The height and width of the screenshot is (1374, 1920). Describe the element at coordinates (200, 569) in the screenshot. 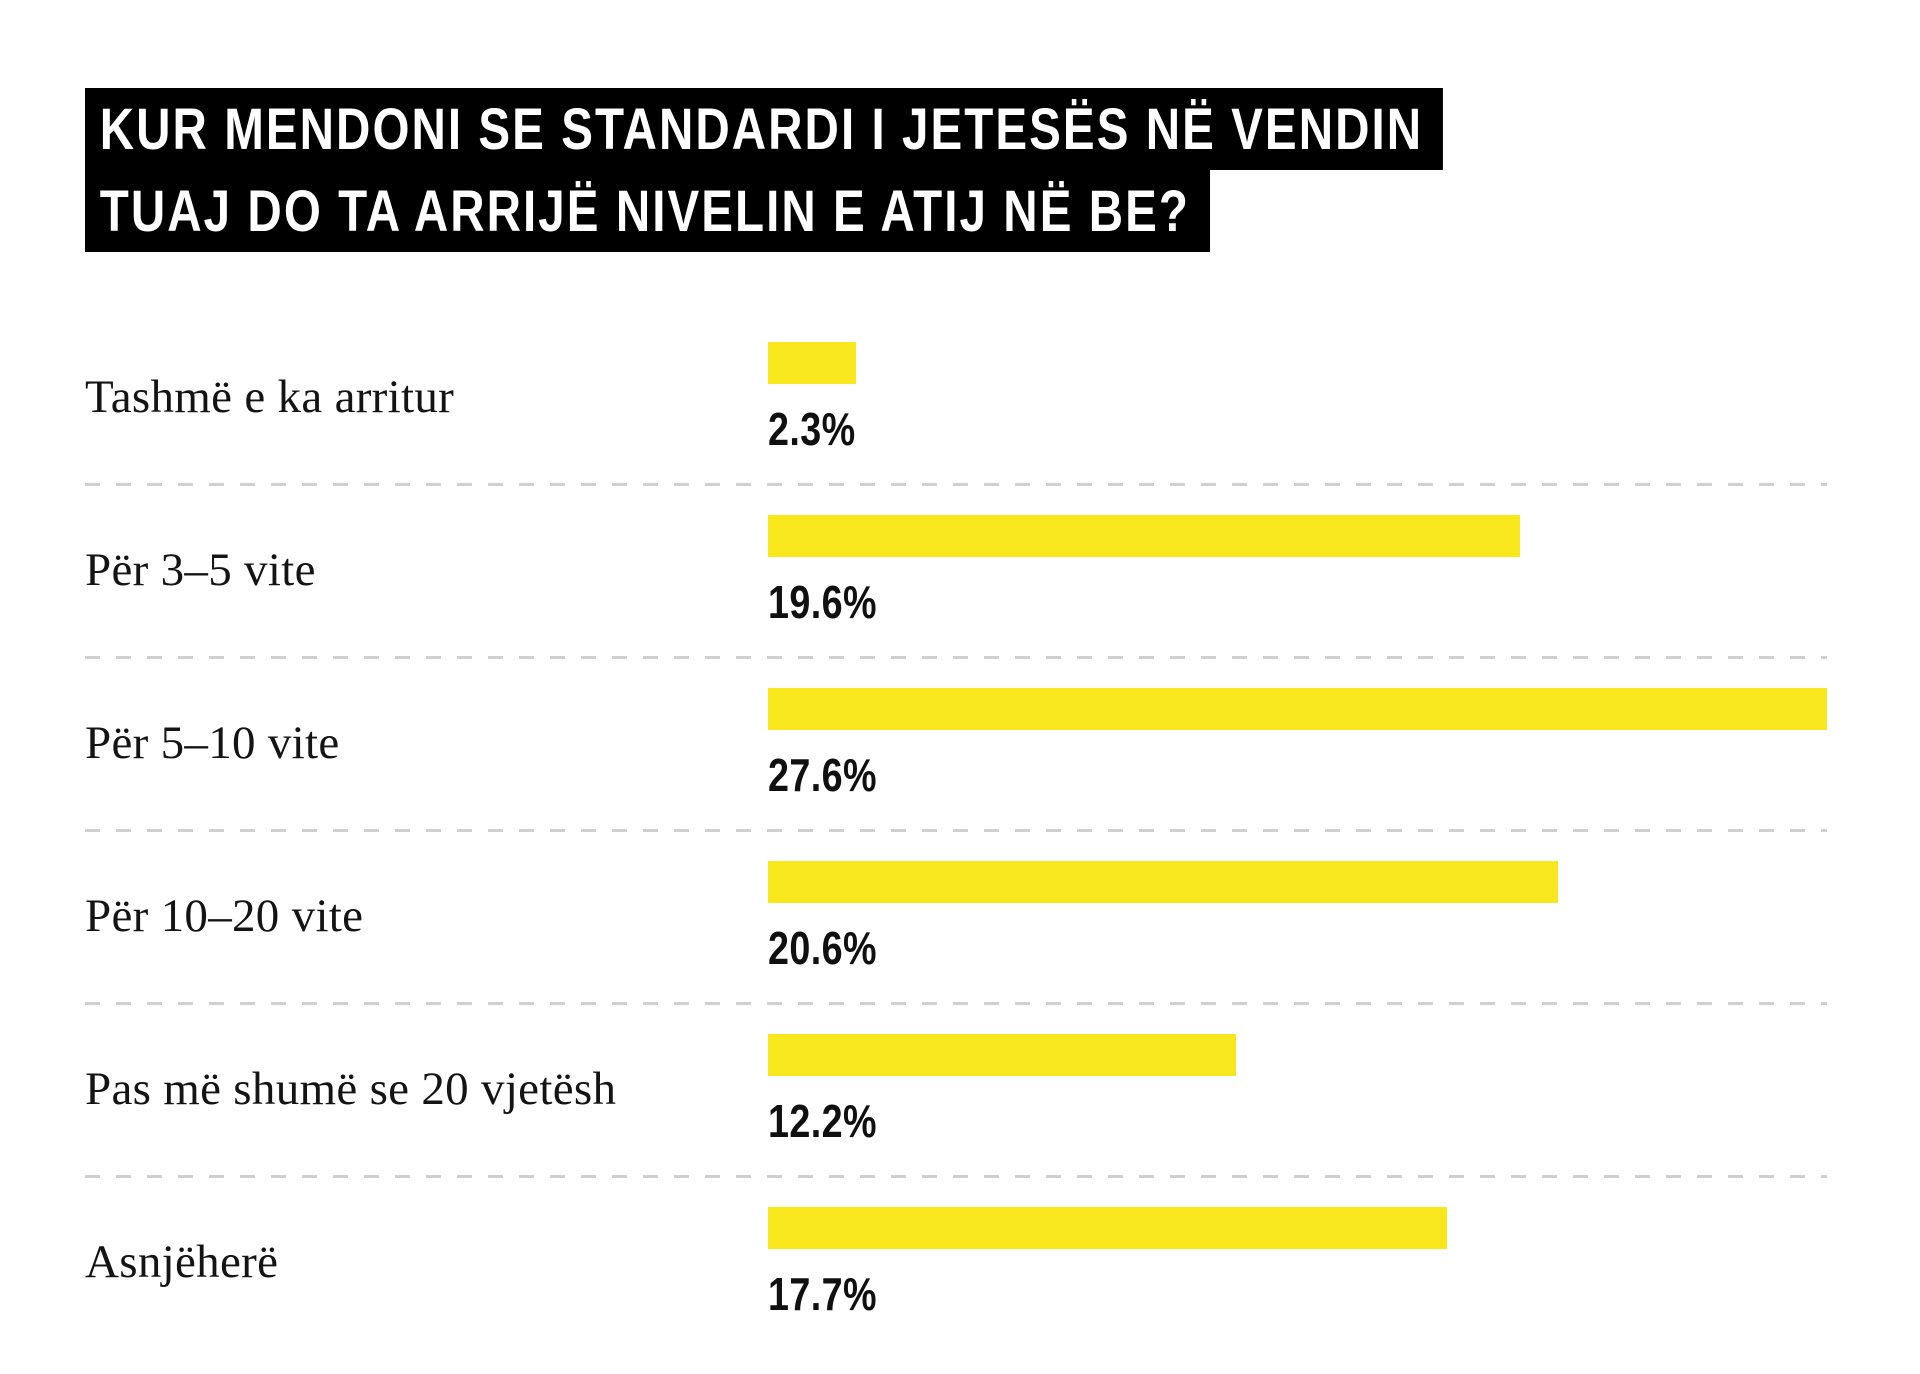

I see `category-label: Për 3–5 vite` at that location.